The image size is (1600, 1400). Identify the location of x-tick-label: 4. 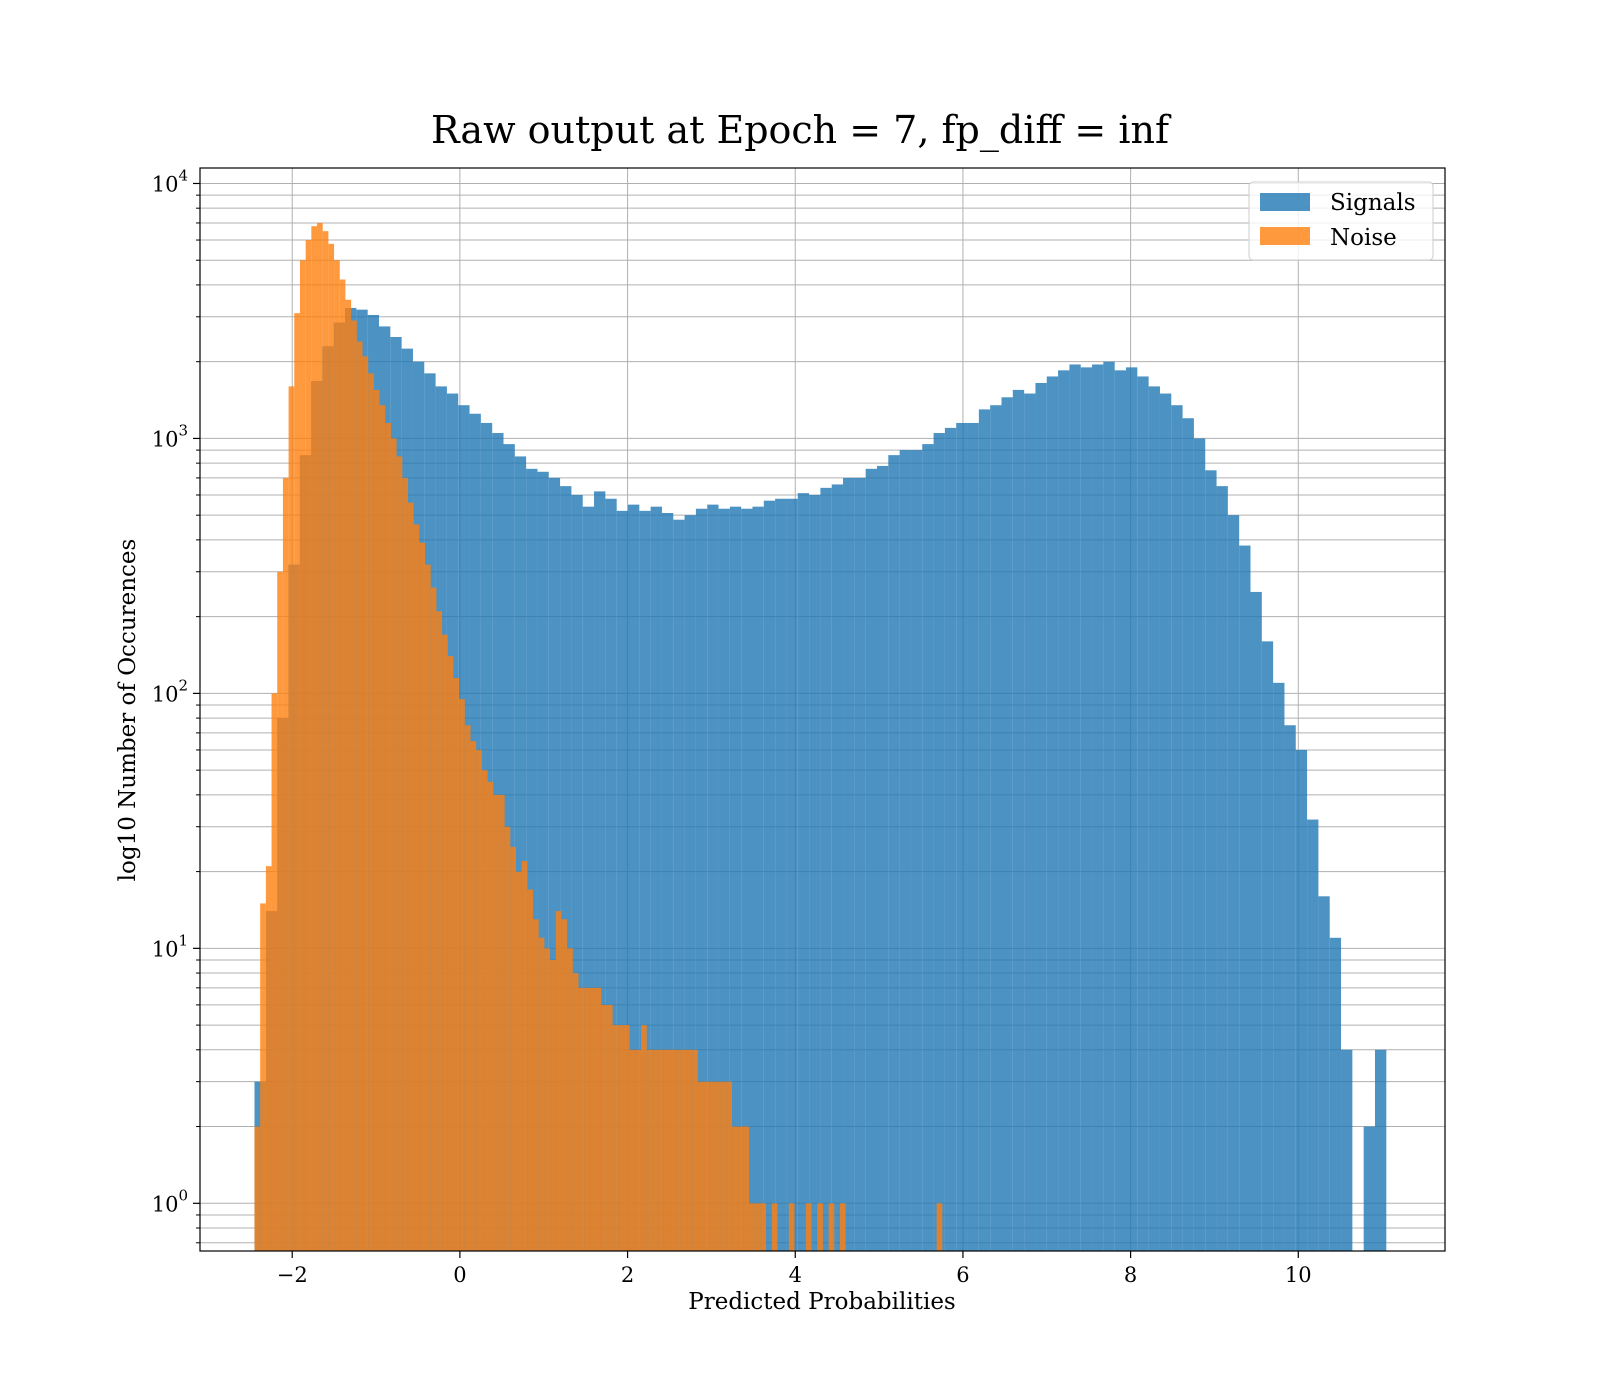
(795, 1275).